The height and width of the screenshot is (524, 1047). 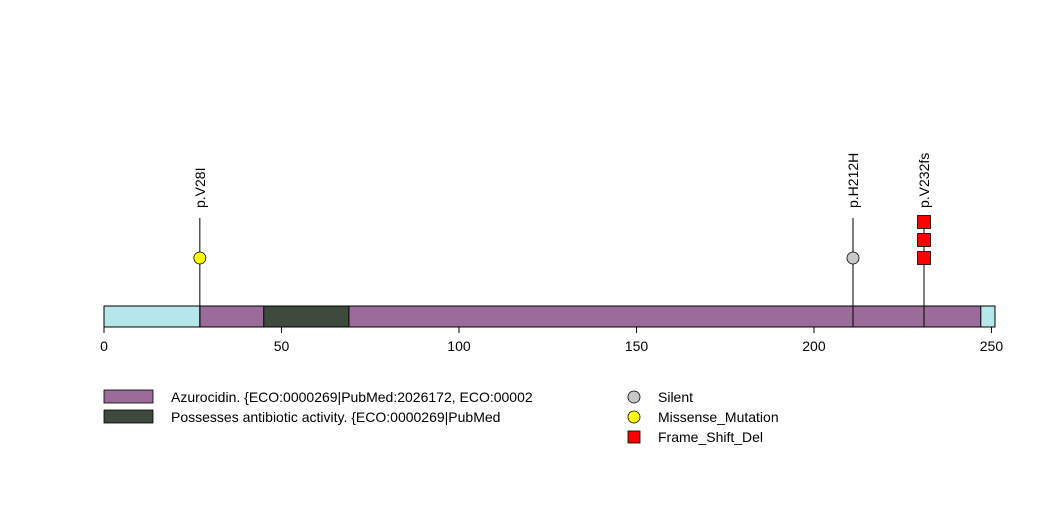 What do you see at coordinates (306, 316) in the screenshot?
I see `domain-rect` at bounding box center [306, 316].